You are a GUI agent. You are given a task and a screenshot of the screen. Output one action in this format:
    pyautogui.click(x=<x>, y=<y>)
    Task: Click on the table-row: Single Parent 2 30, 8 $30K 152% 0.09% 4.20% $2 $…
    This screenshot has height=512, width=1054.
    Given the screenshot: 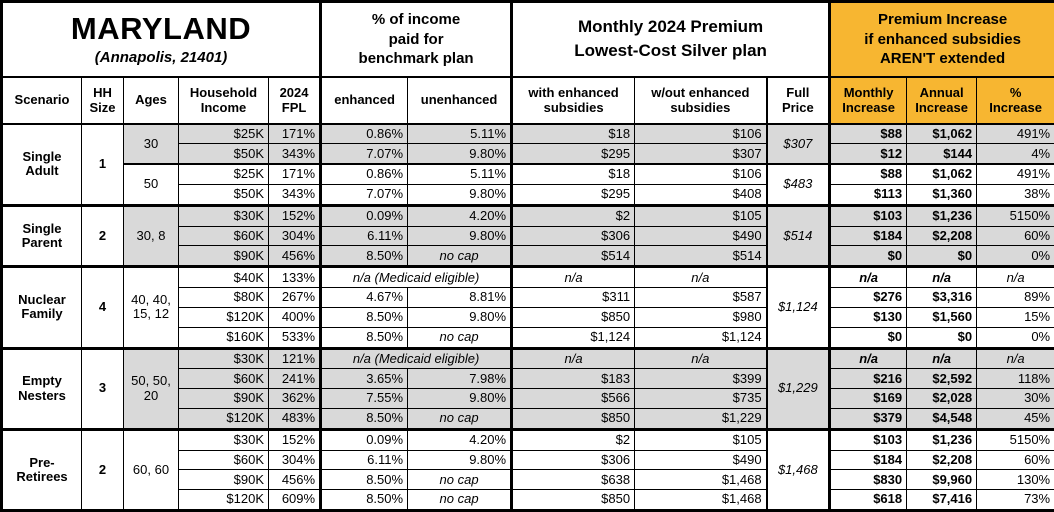 What is the action you would take?
    pyautogui.click(x=527, y=235)
    